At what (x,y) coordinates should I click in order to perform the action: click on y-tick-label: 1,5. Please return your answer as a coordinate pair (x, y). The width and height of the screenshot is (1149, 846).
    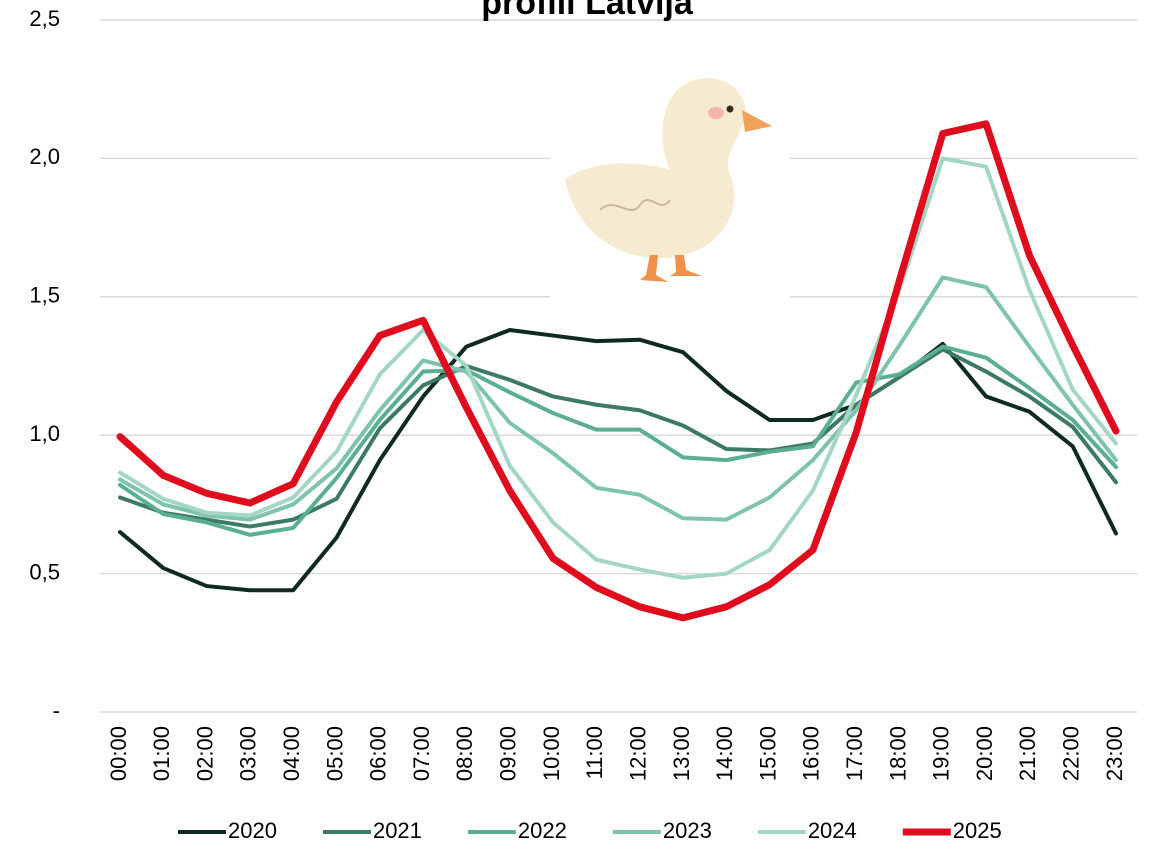
    Looking at the image, I should click on (44, 295).